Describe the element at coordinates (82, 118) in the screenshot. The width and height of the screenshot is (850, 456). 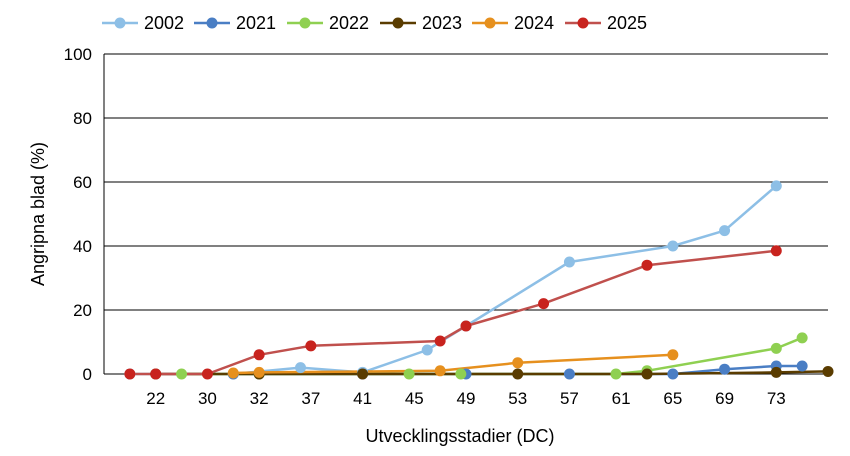
I see `y-tick-label: 80` at that location.